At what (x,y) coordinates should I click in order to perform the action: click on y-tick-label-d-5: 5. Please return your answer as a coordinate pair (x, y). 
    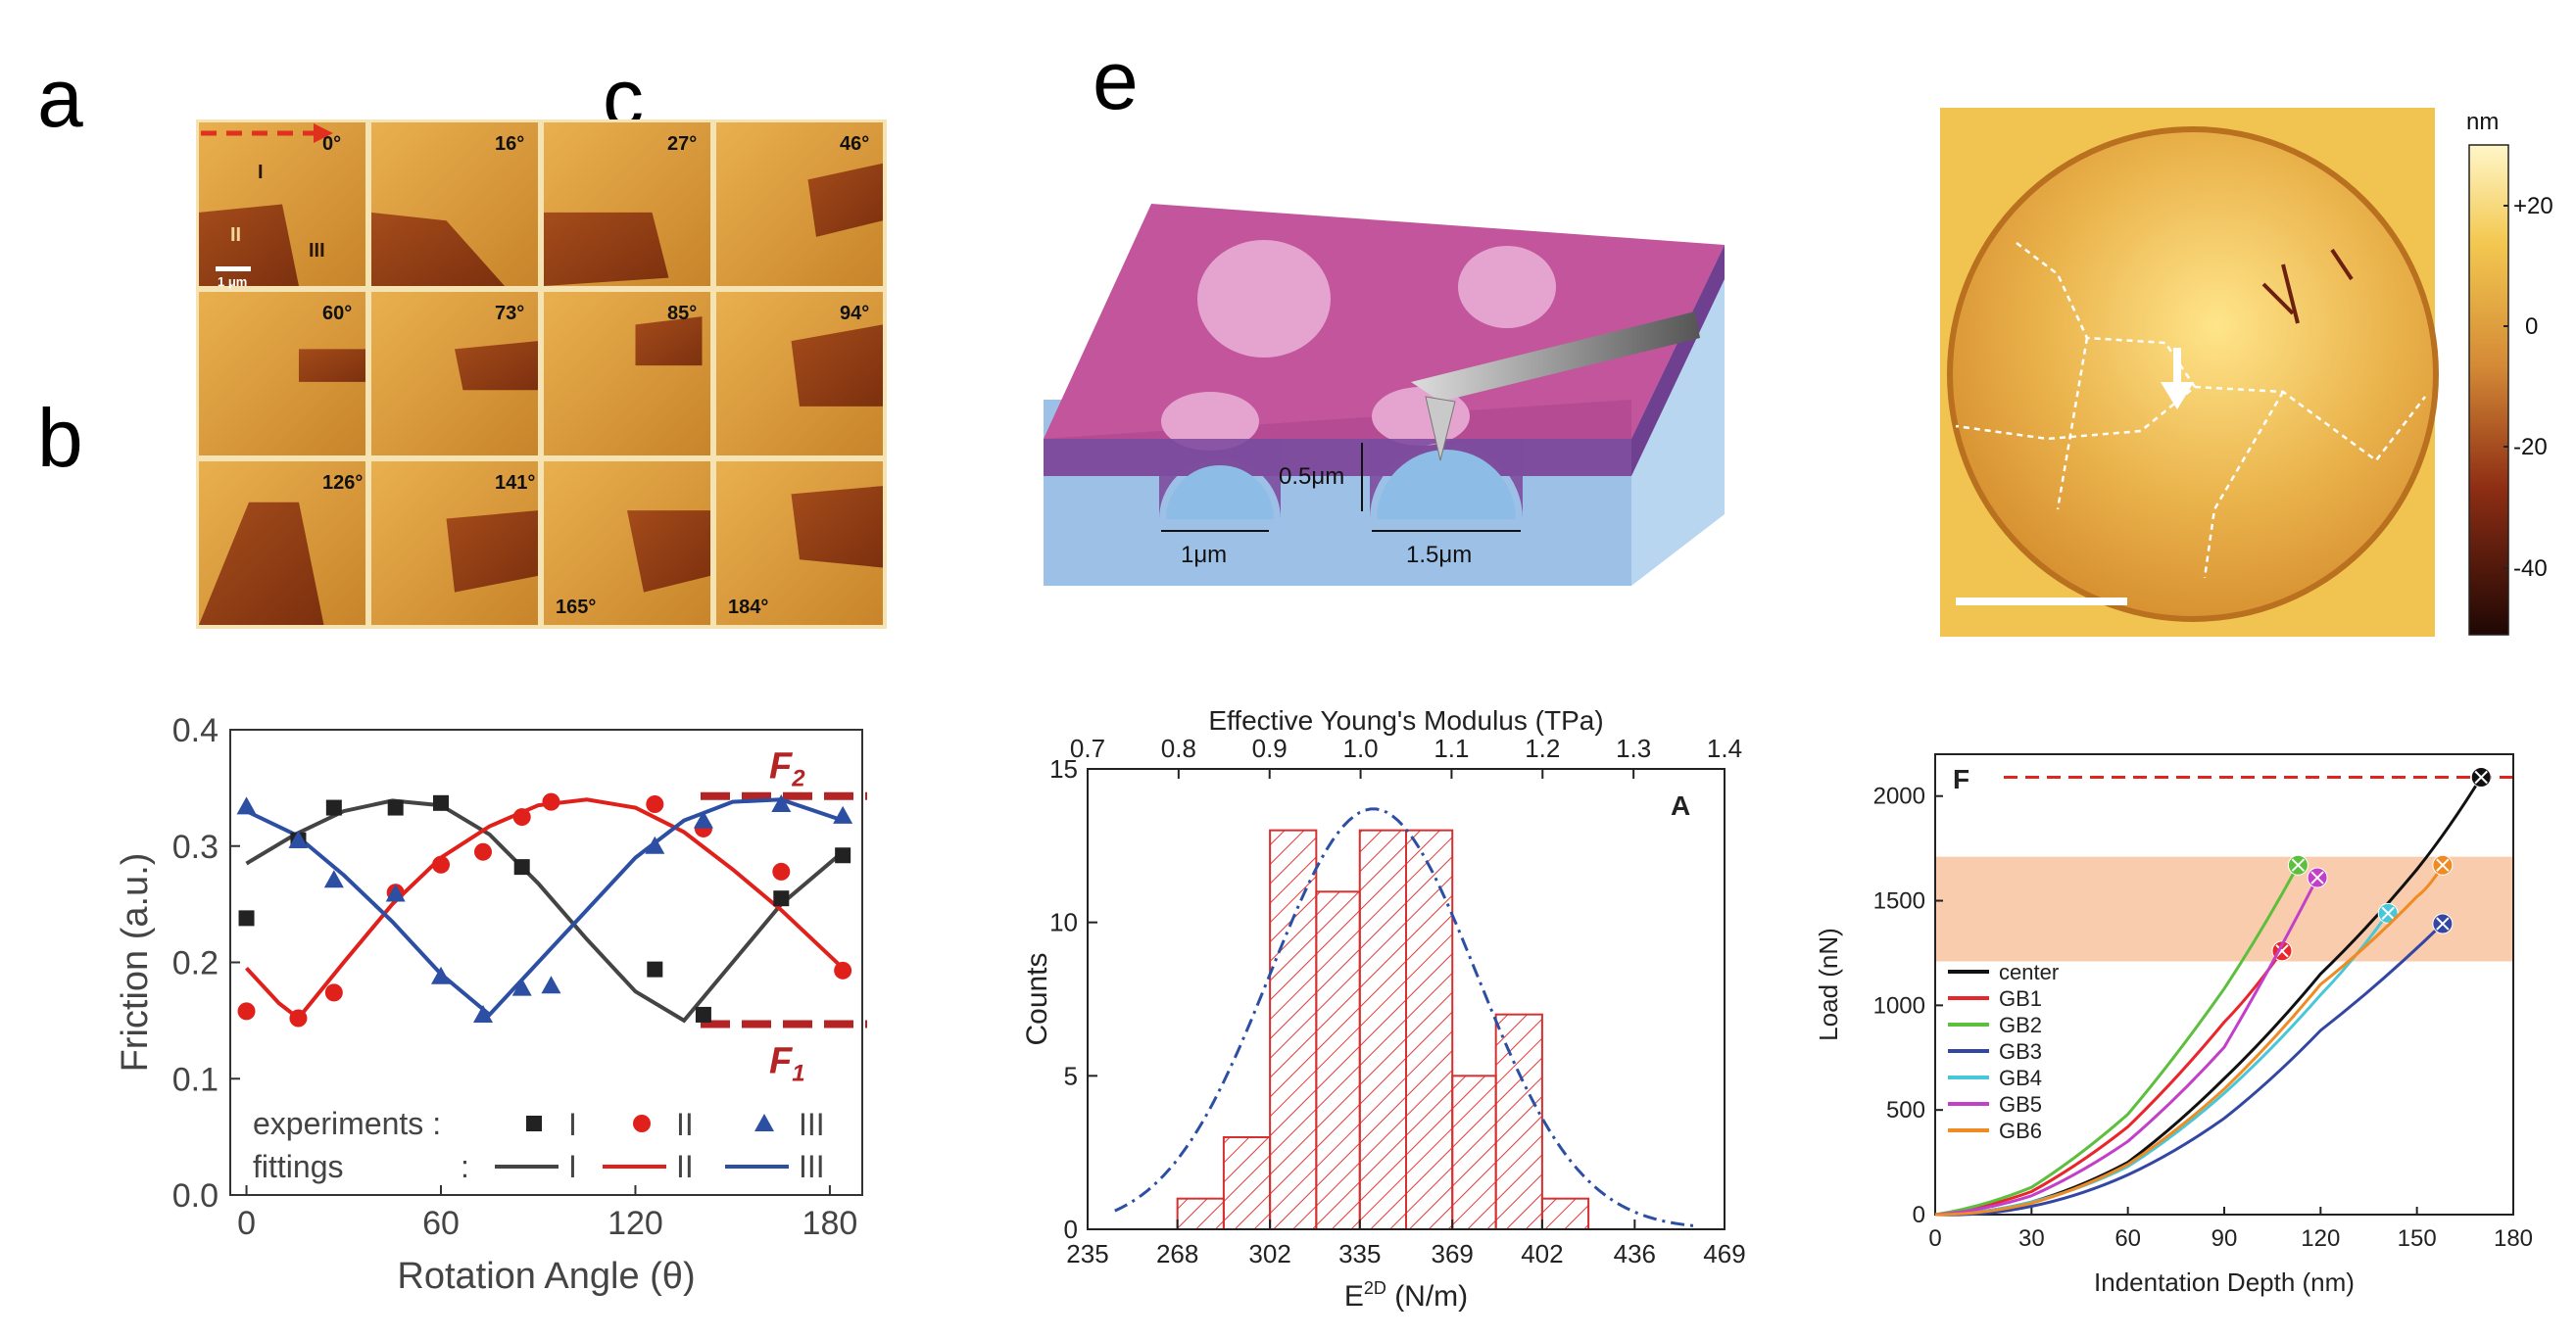
    Looking at the image, I should click on (1071, 1075).